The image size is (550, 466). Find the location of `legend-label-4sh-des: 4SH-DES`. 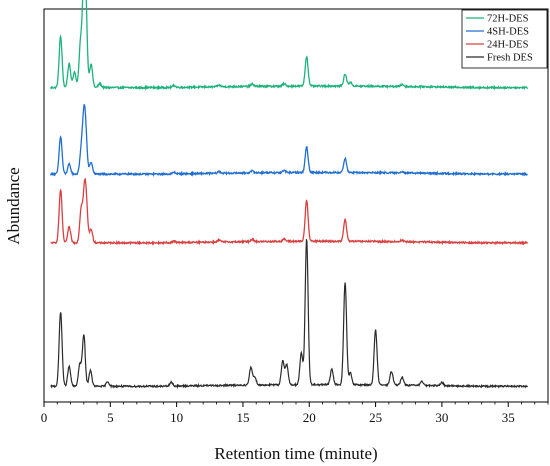

legend-label-4sh-des: 4SH-DES is located at coordinates (508, 32).